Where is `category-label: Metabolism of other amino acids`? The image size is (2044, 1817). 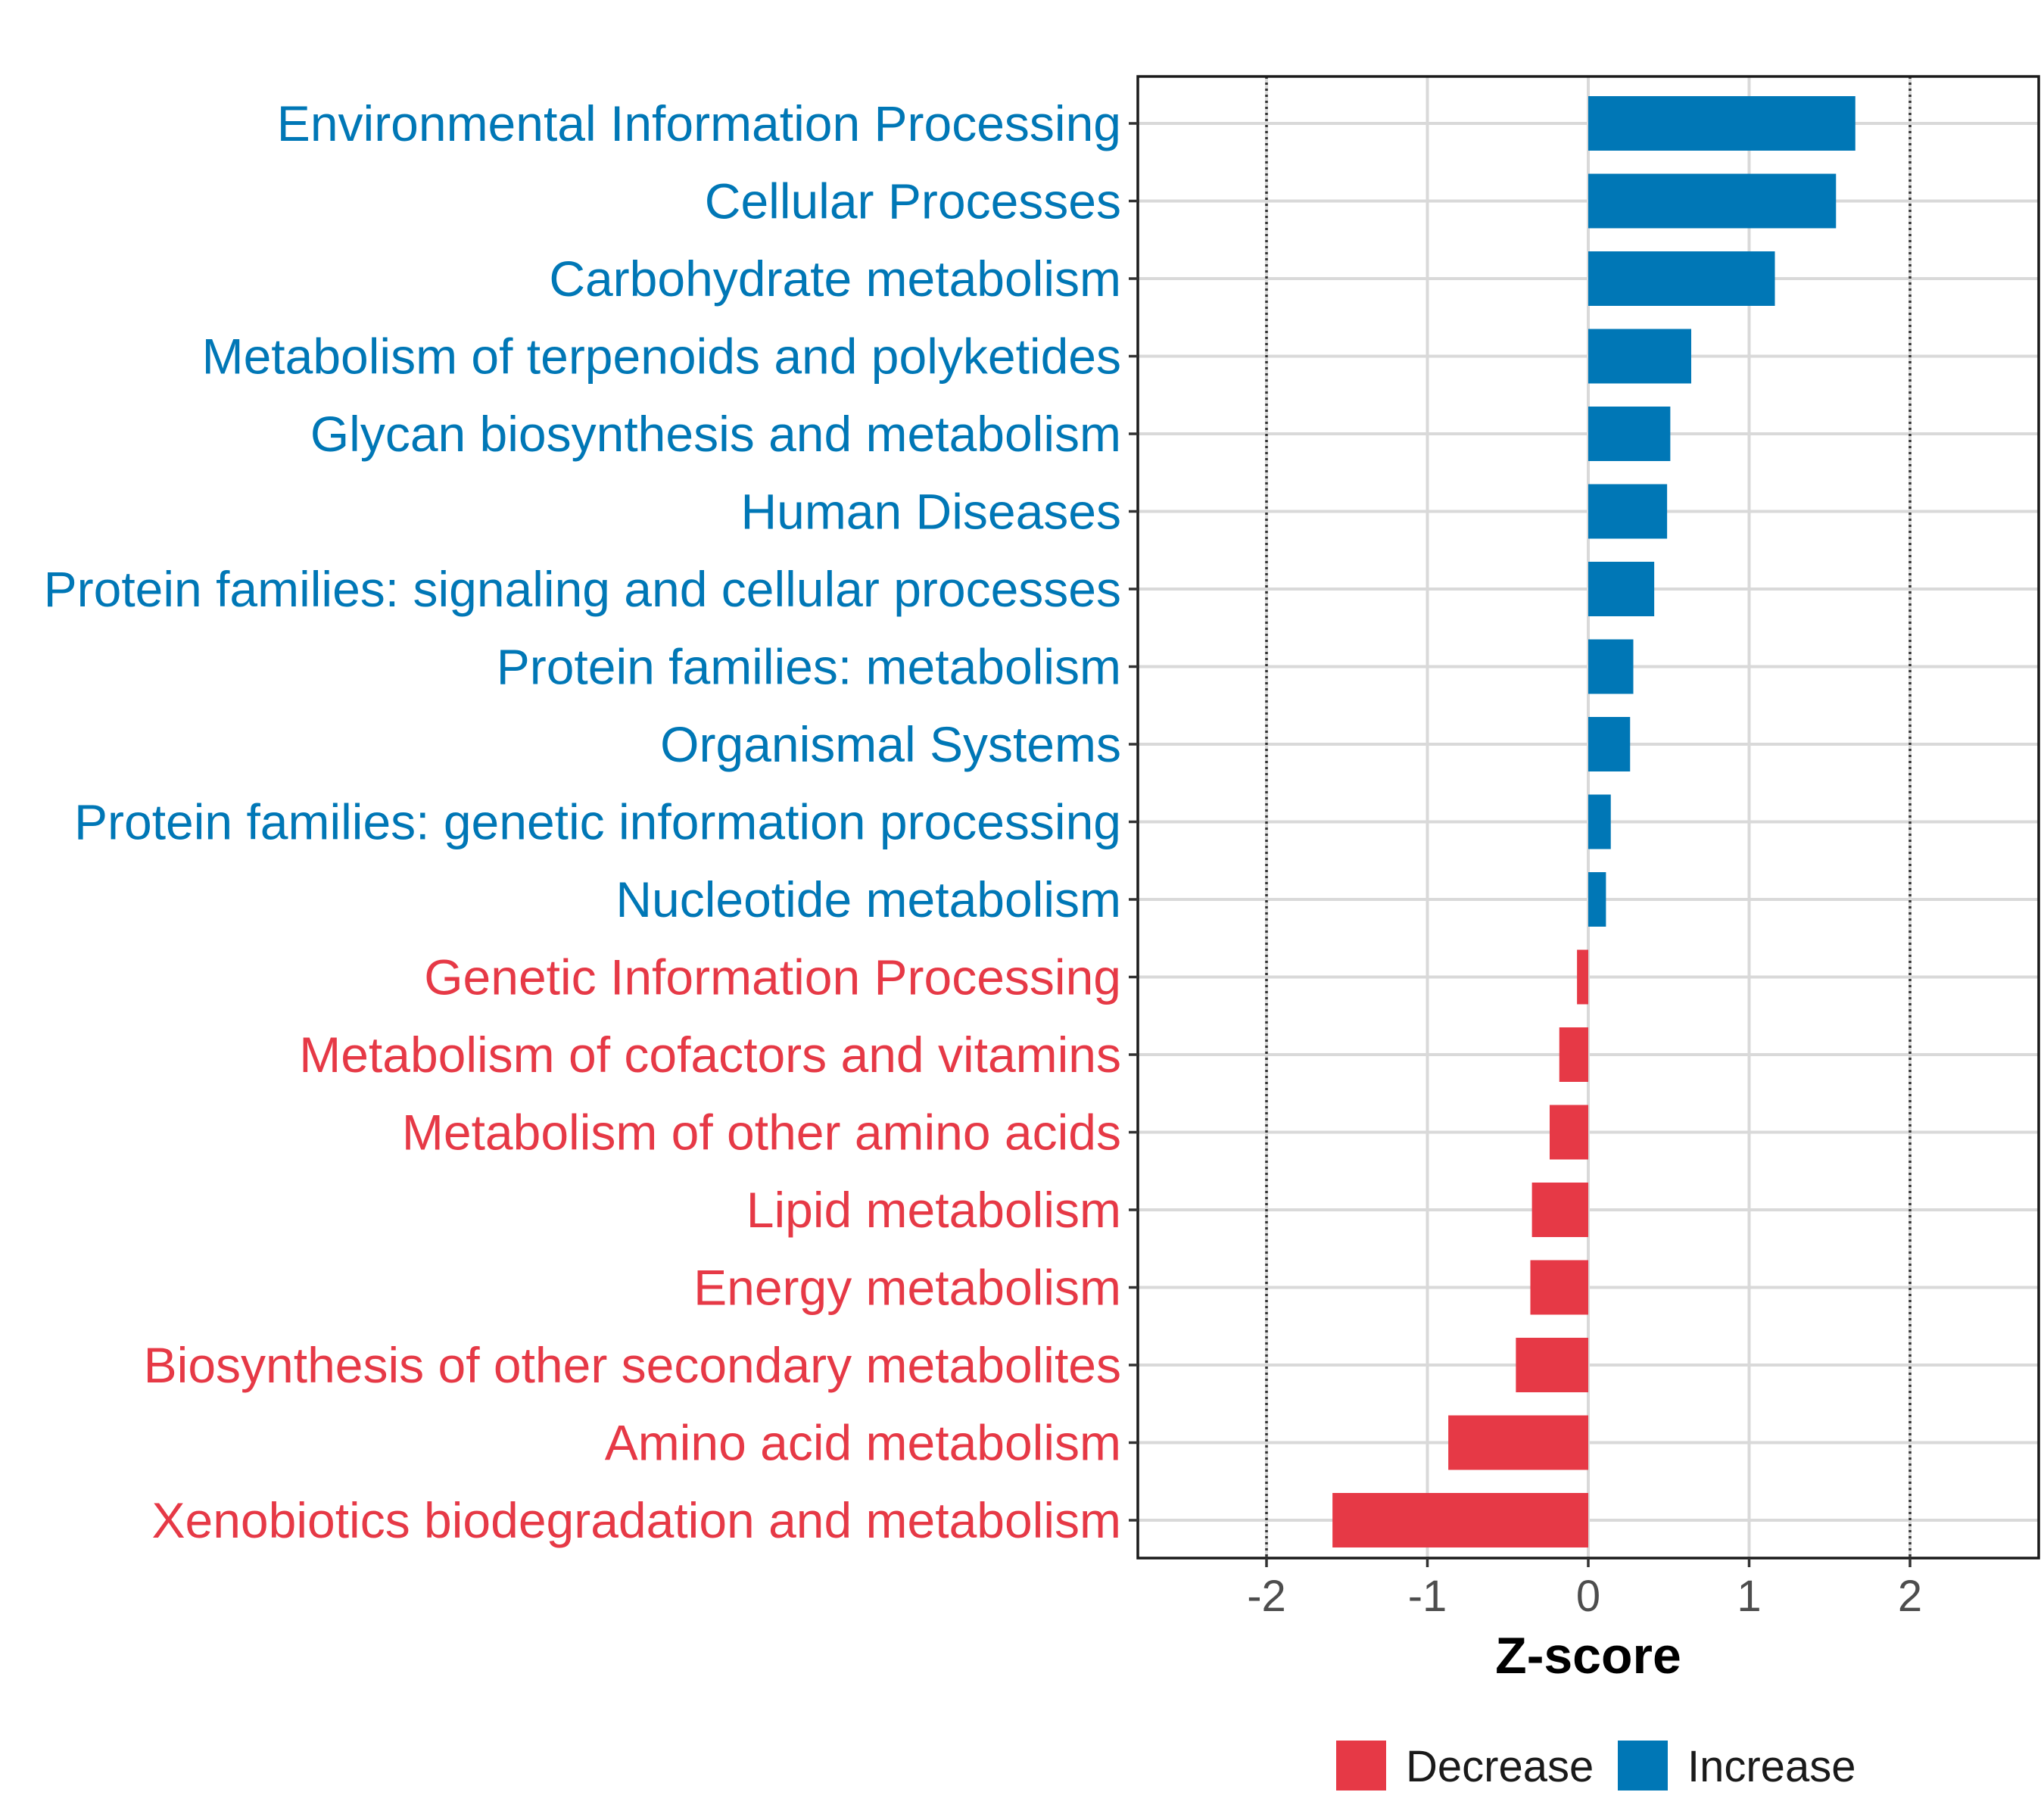 category-label: Metabolism of other amino acids is located at coordinates (761, 1133).